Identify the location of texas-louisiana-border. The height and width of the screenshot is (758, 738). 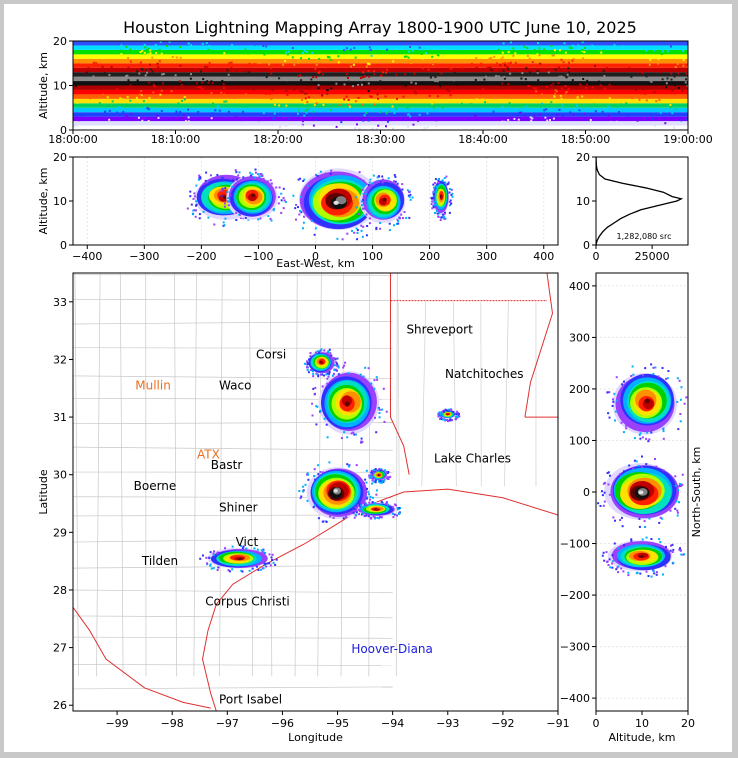
(399, 374).